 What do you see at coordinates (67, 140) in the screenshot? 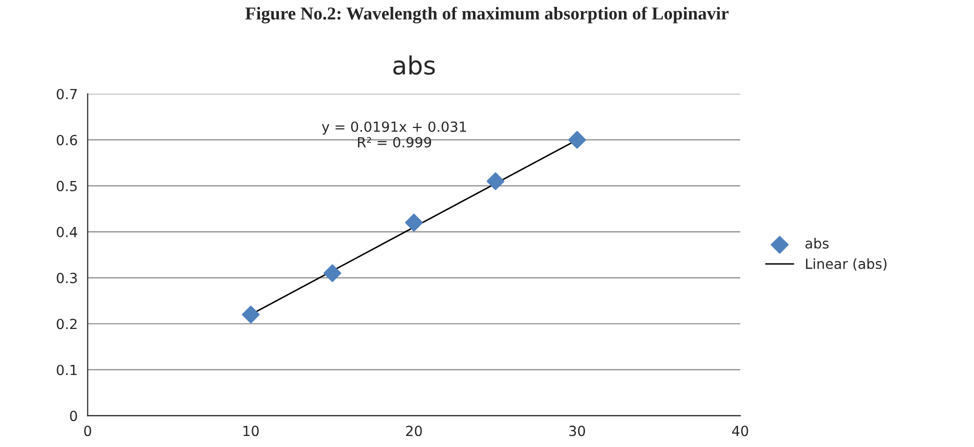
I see `y-tick-label: 0.6` at bounding box center [67, 140].